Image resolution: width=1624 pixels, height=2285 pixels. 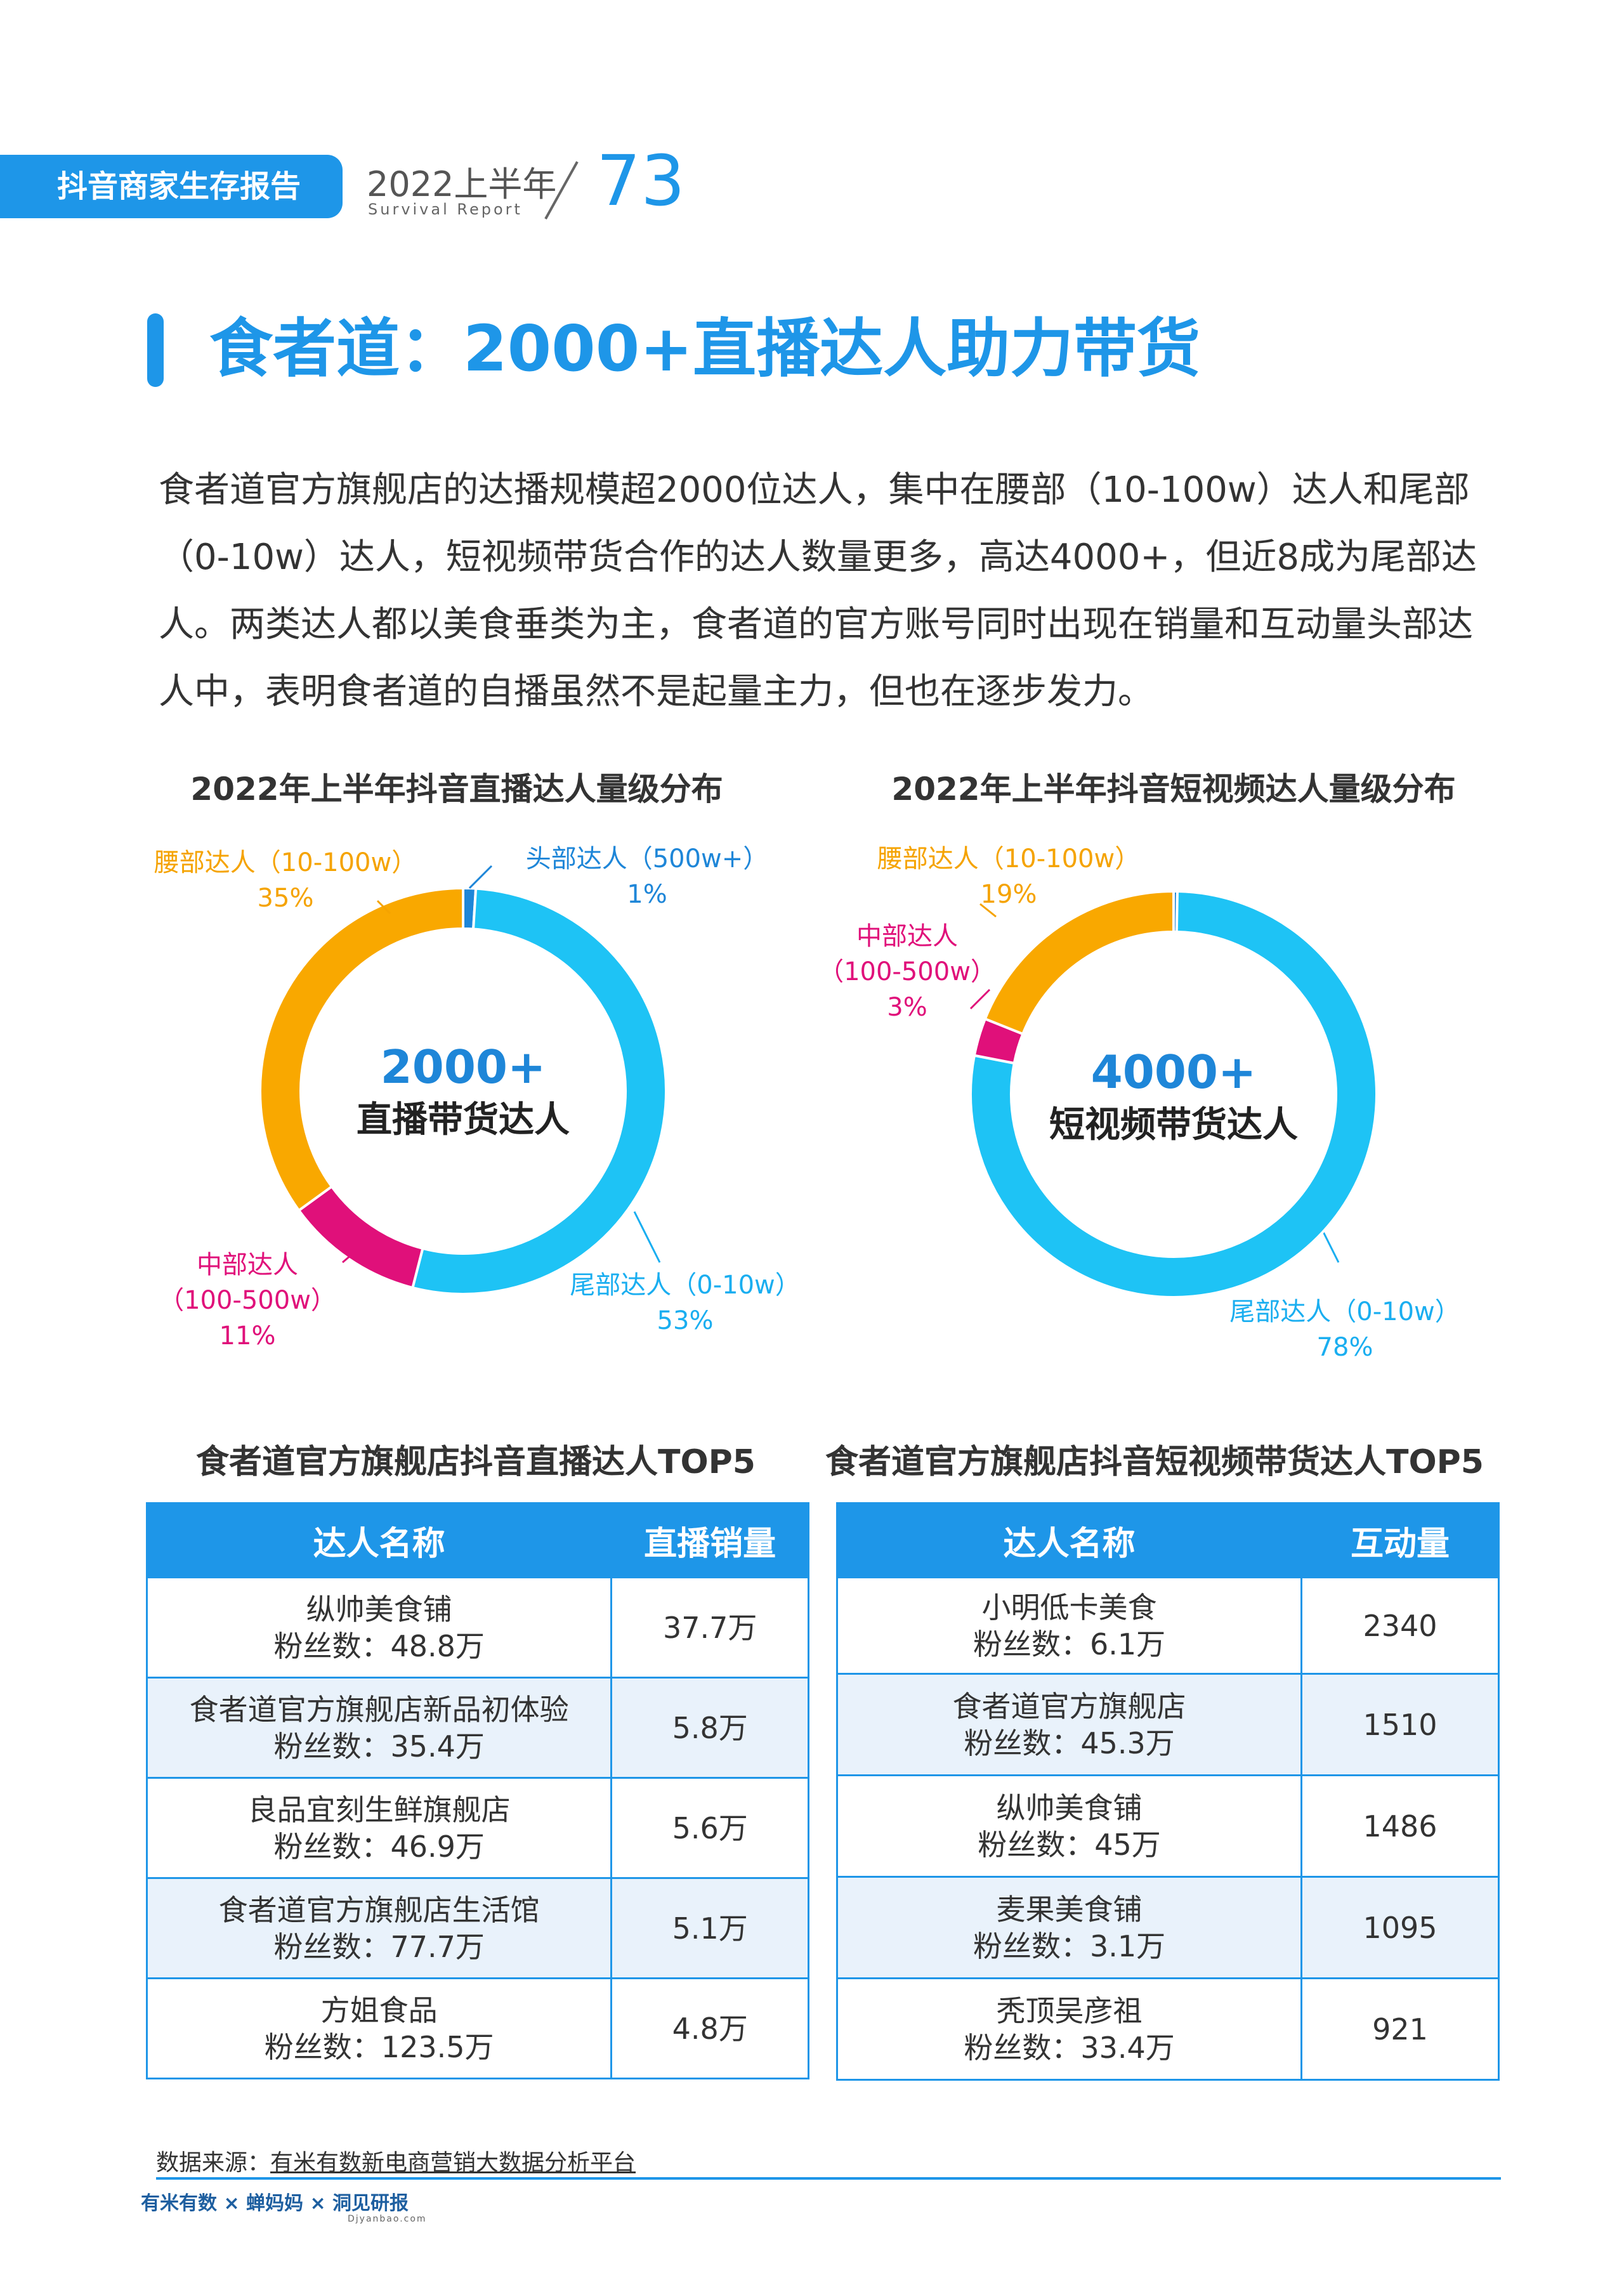 I want to click on table-row: 纵帅美食铺 粉丝数：48.8万 37.7万, so click(x=477, y=1627).